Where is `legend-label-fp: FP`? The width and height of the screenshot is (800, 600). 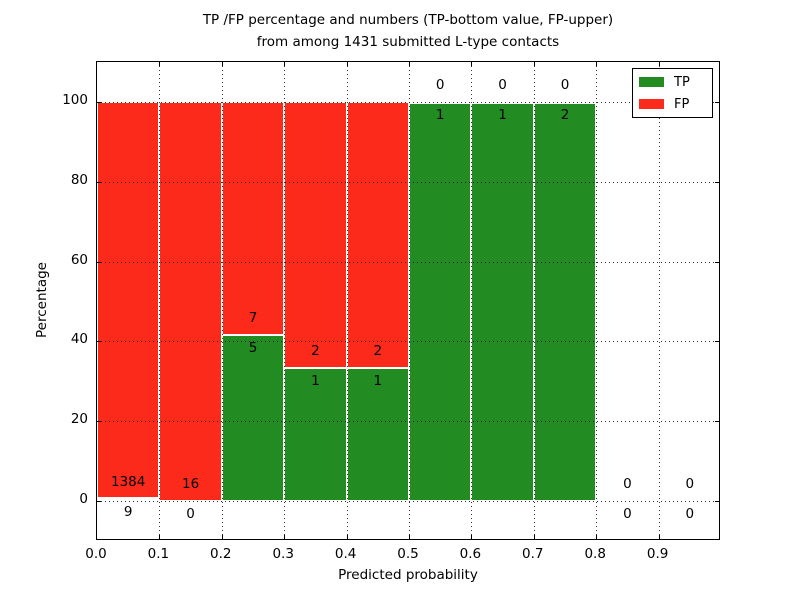 legend-label-fp: FP is located at coordinates (682, 104).